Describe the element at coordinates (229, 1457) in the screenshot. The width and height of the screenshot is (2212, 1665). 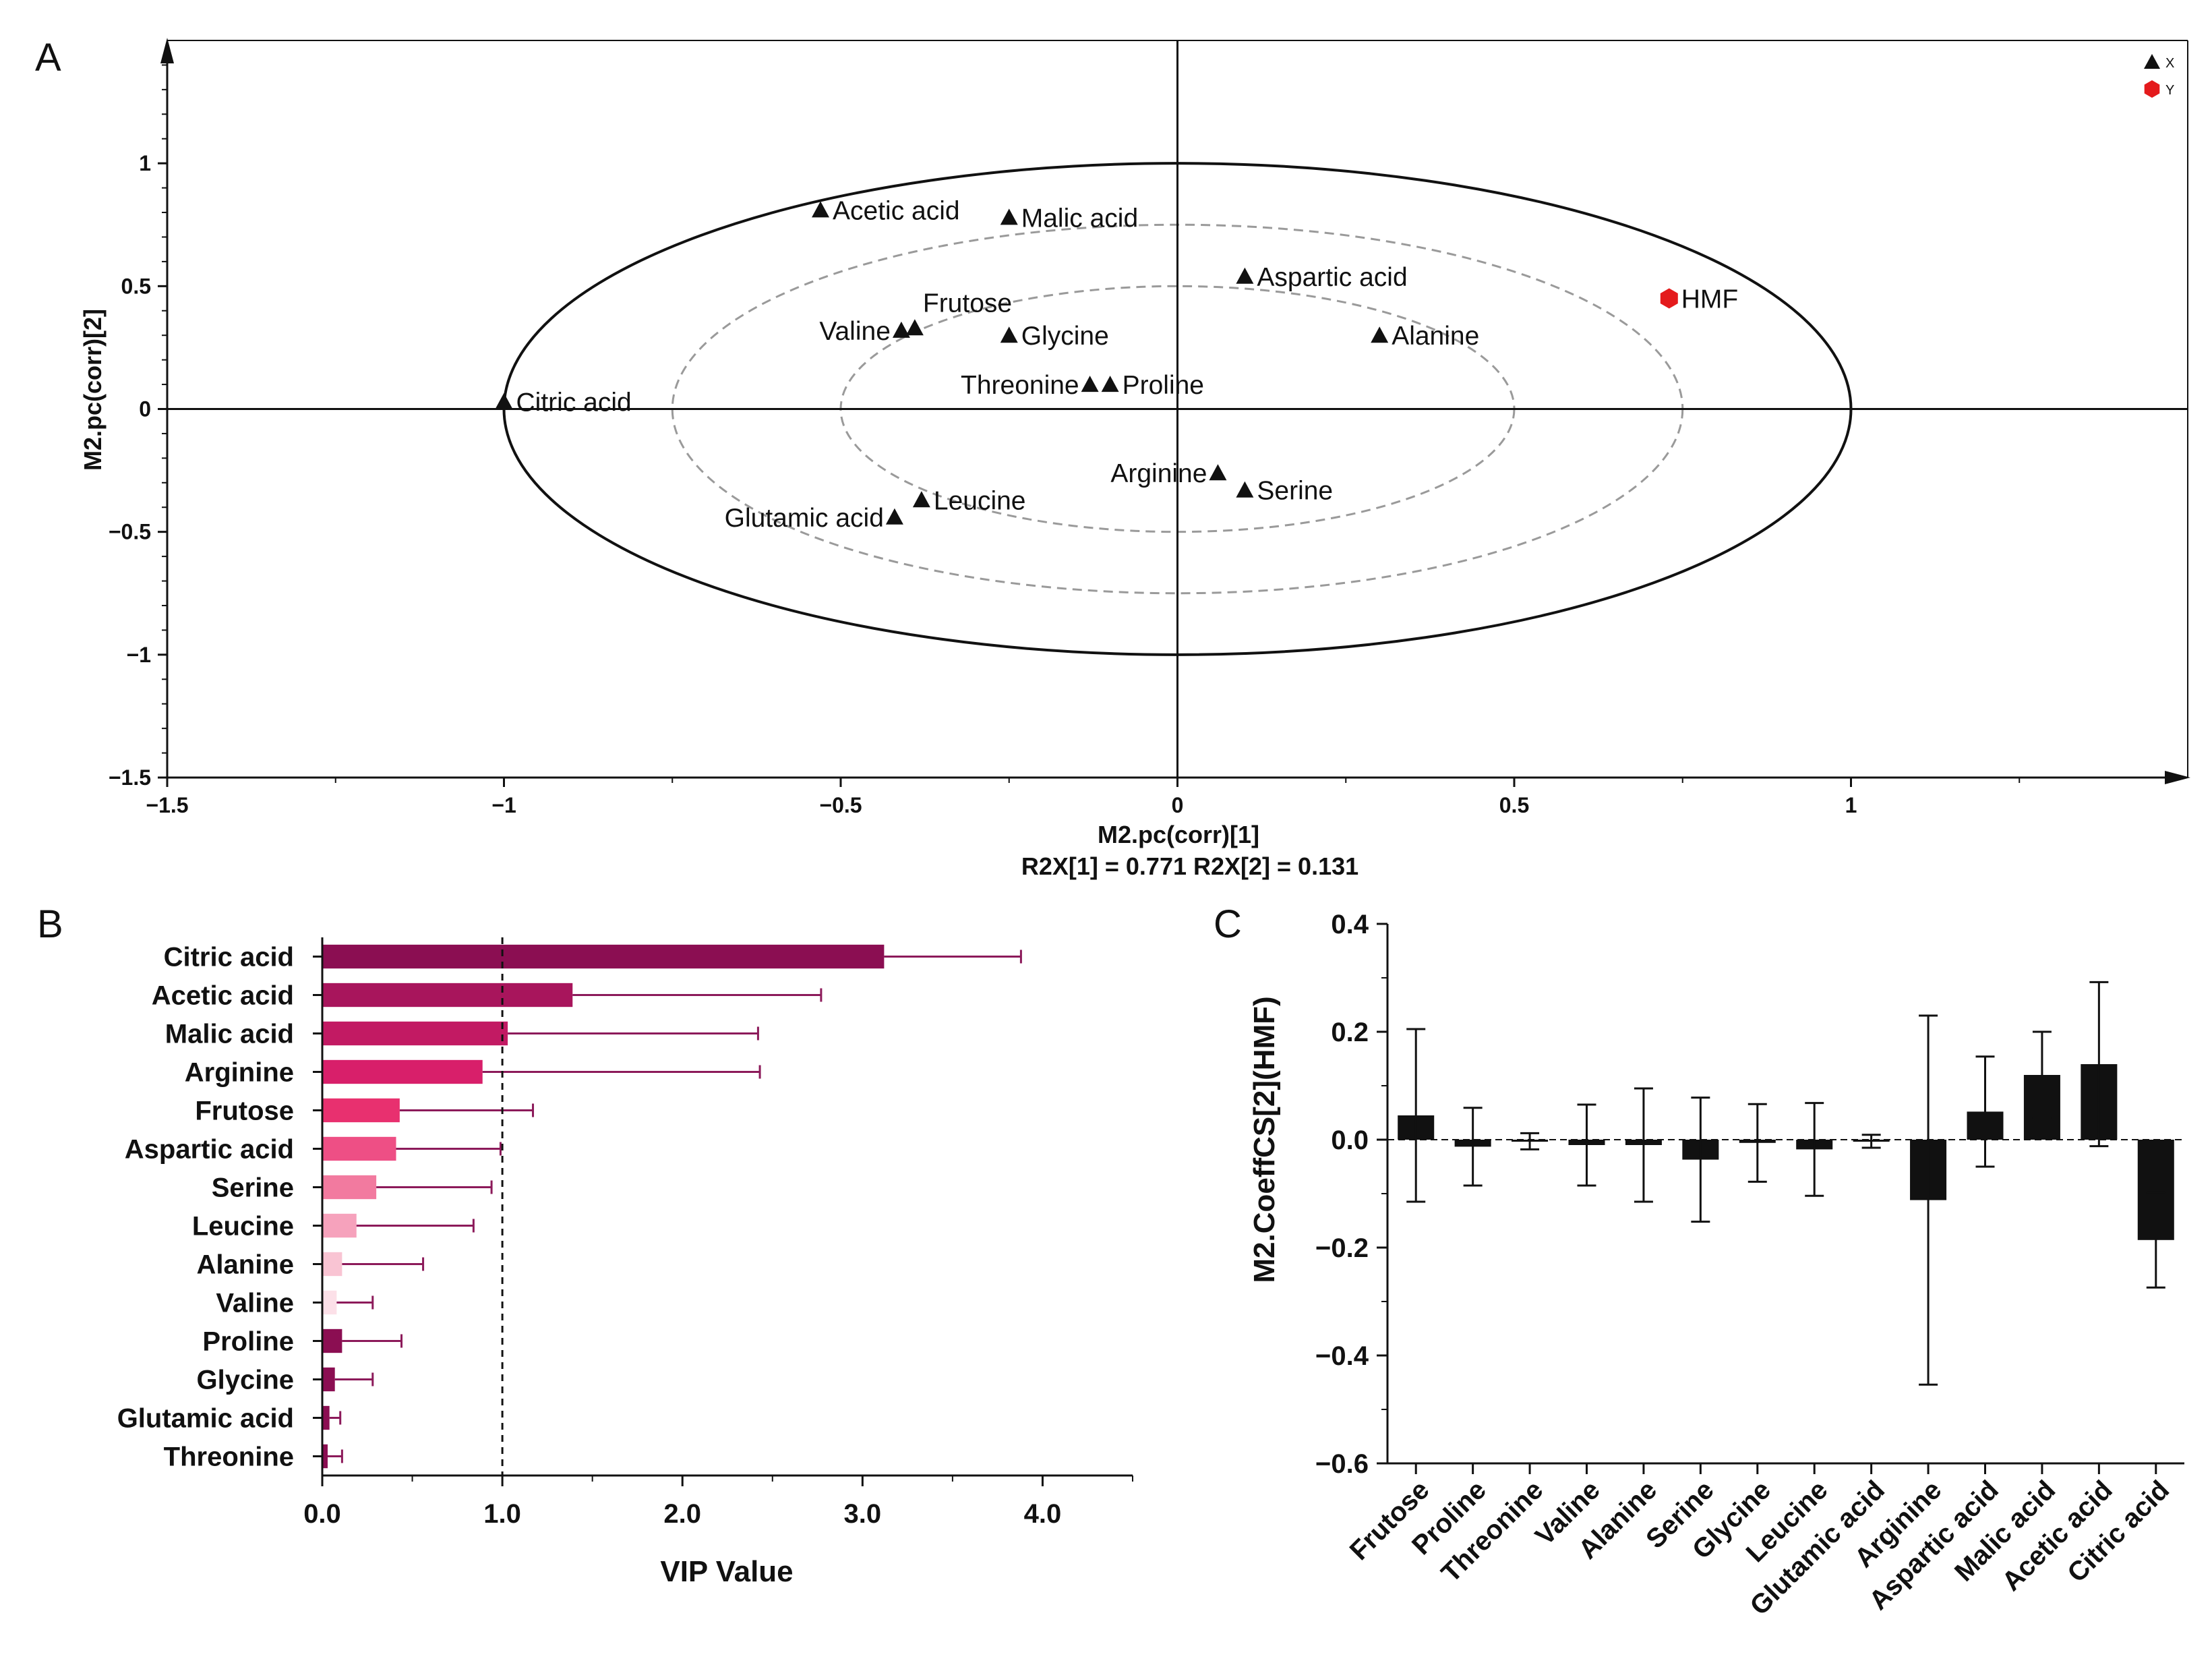
I see `vip-category-threonine: Threonine` at that location.